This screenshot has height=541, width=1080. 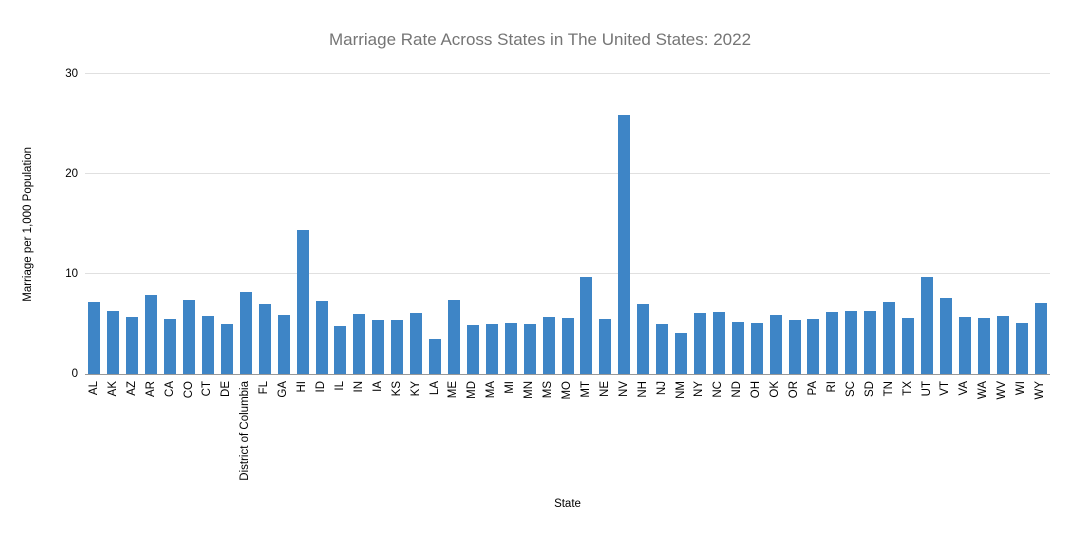 I want to click on bar-OR, so click(x=794, y=347).